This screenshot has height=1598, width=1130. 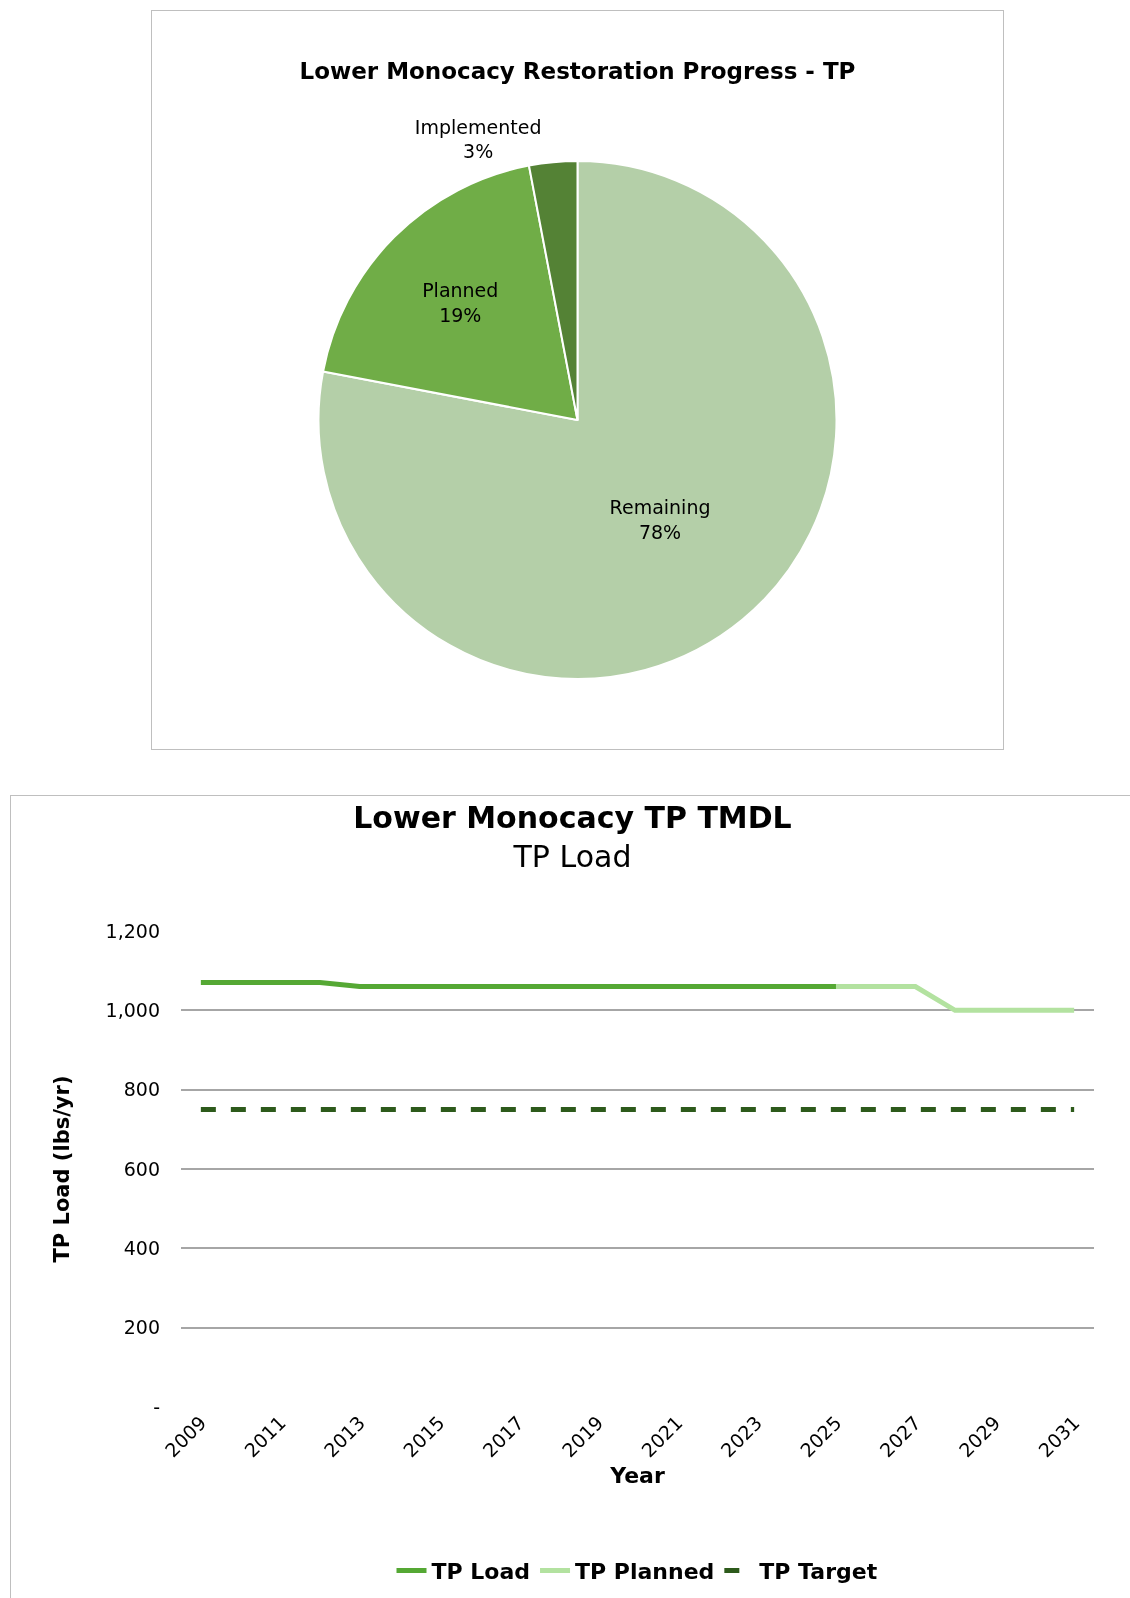 I want to click on y-tick-label: 800, so click(x=141, y=1089).